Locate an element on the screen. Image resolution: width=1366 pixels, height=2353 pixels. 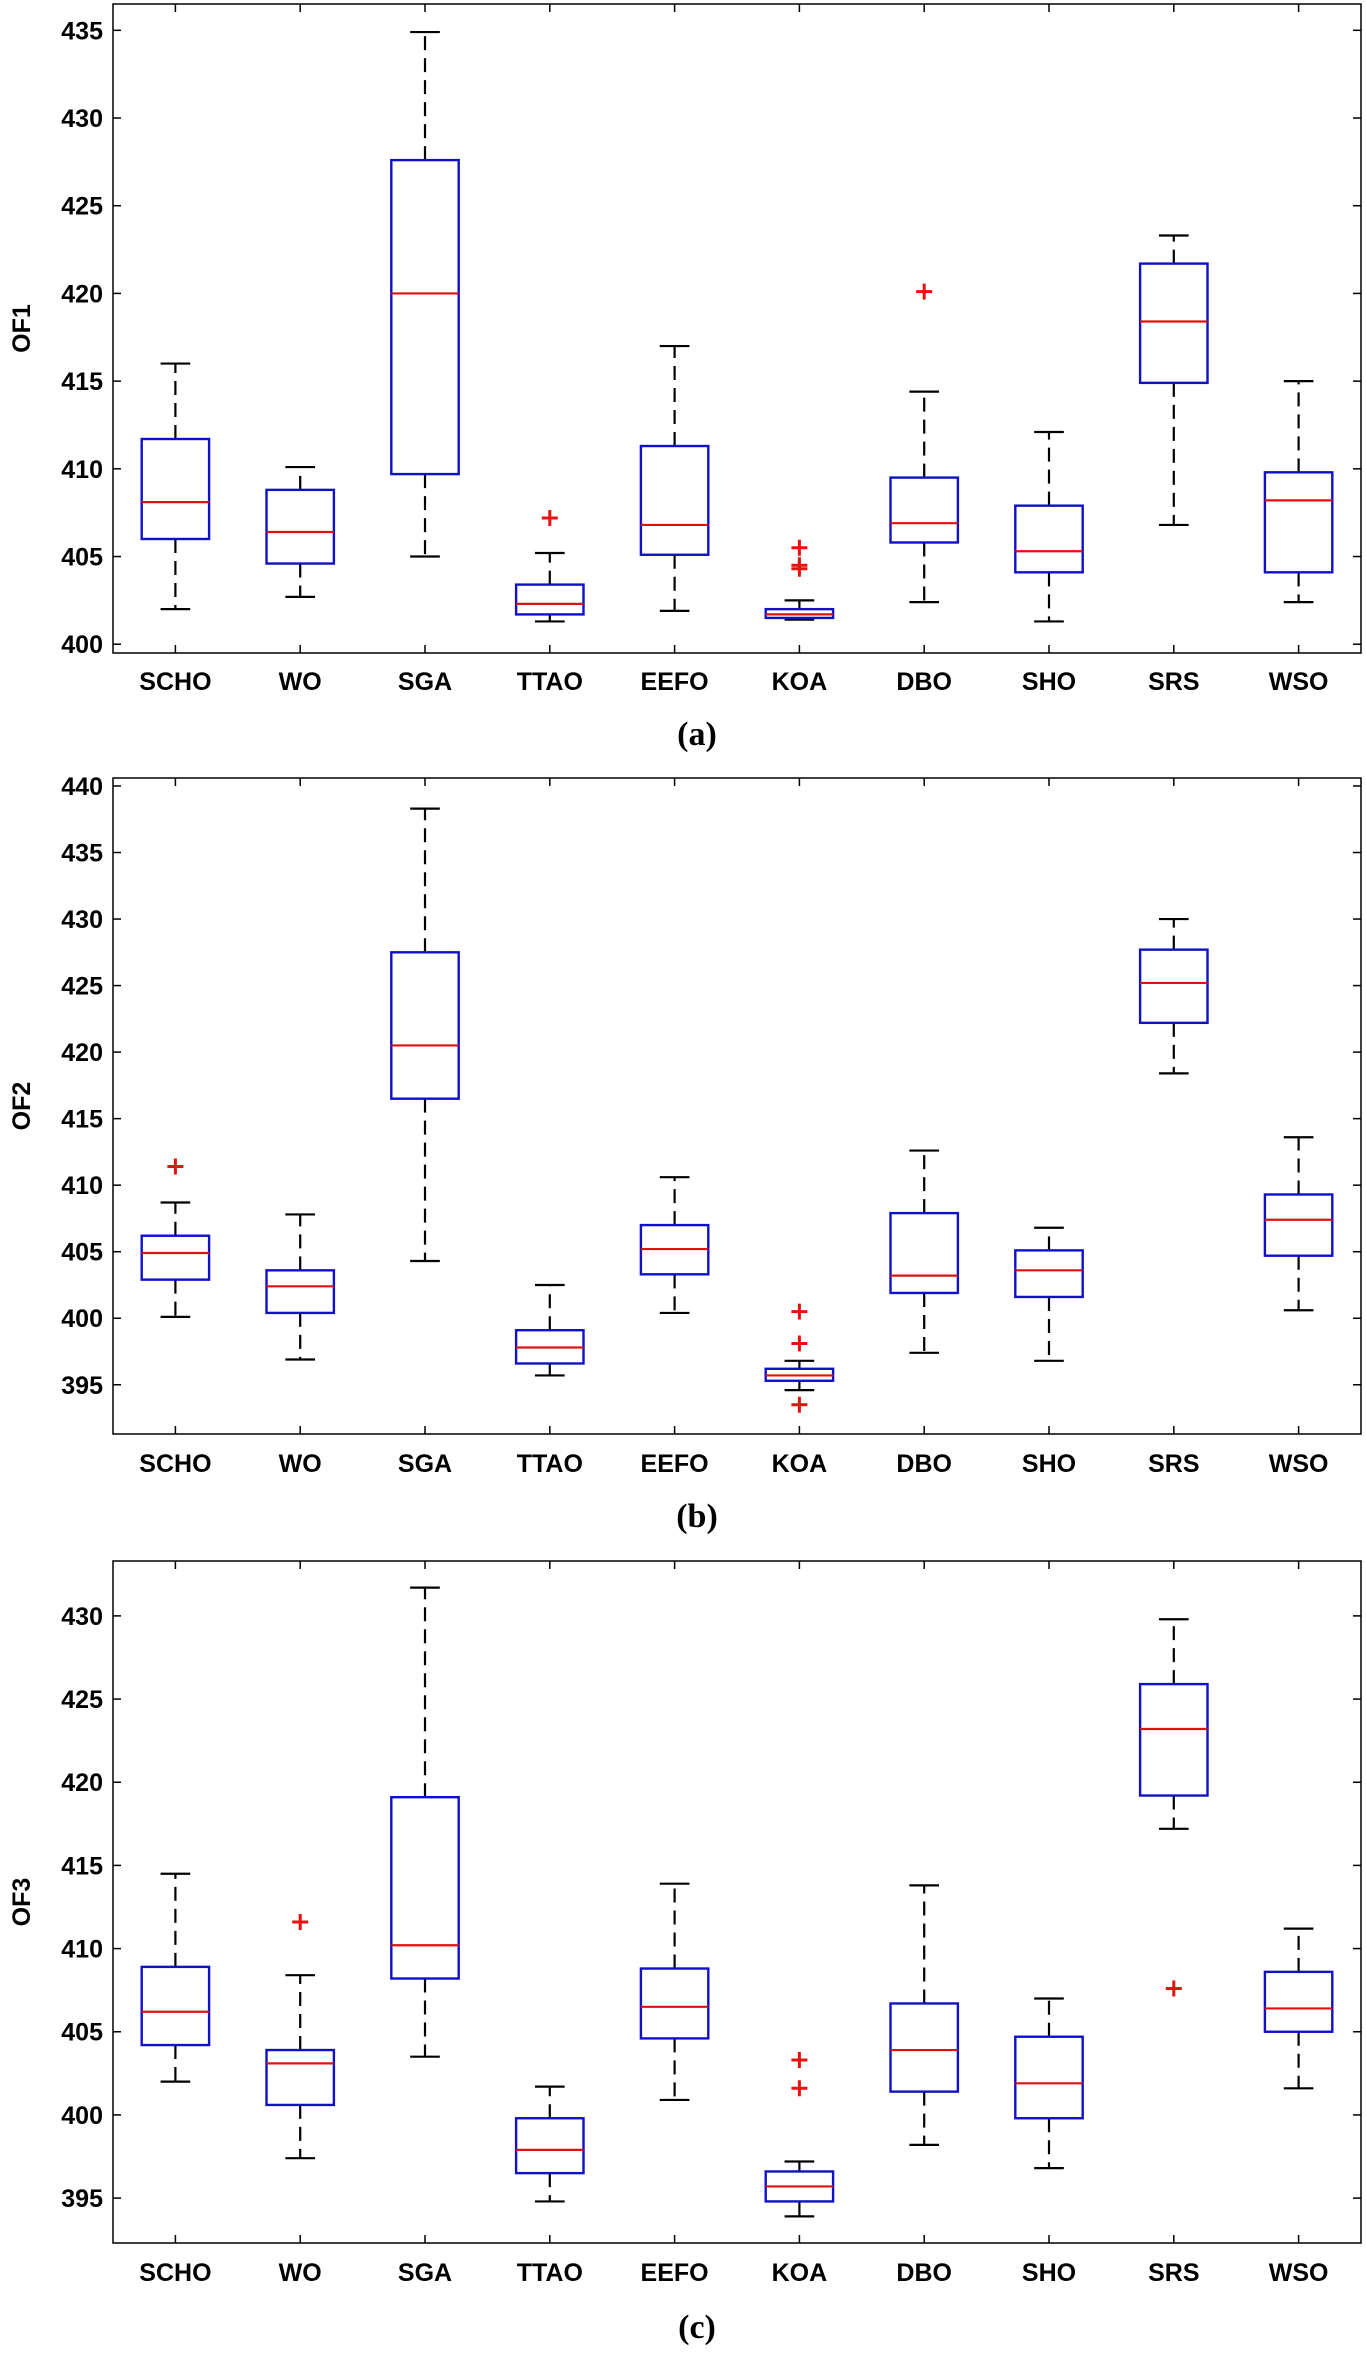
x-tick-label-sho: SHO is located at coordinates (1049, 2273).